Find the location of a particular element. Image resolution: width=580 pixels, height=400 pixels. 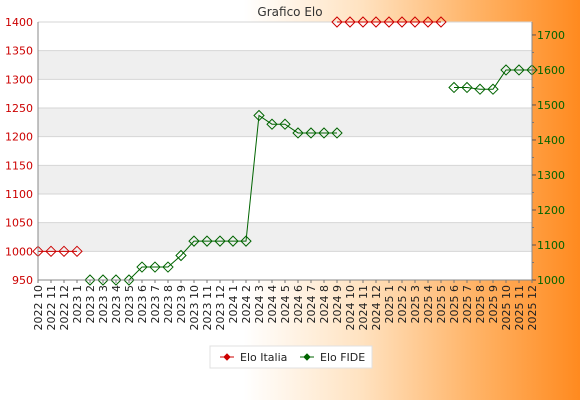

x-tick-label: 2025 10 is located at coordinates (506, 308).